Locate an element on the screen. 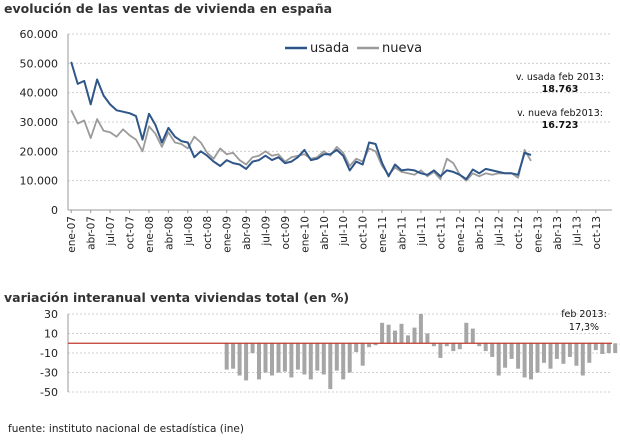  y-tick-label: 40.000 is located at coordinates (39, 93).